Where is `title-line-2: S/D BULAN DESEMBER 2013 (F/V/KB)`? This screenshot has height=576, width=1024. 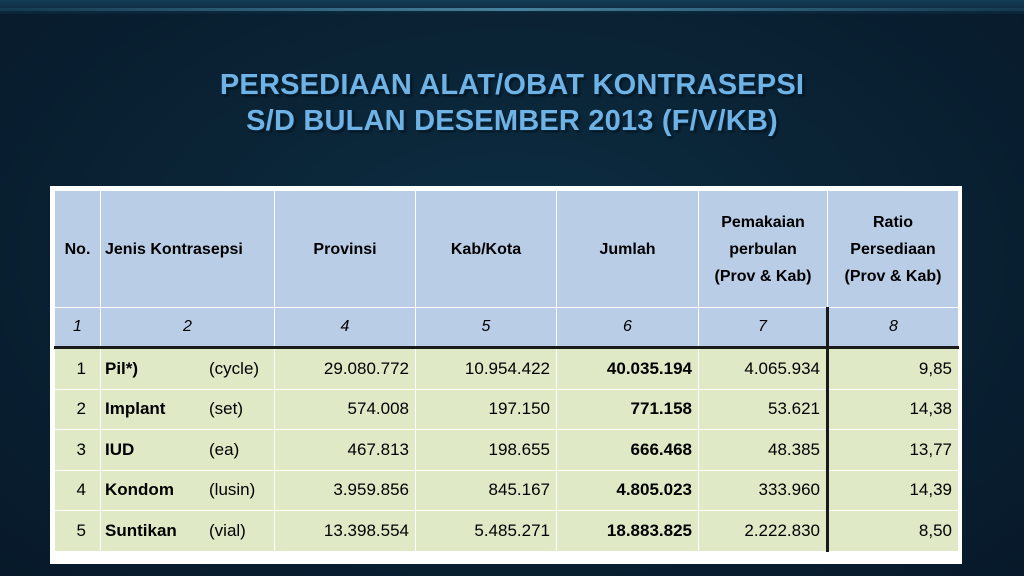
title-line-2: S/D BULAN DESEMBER 2013 (F/V/KB) is located at coordinates (512, 121).